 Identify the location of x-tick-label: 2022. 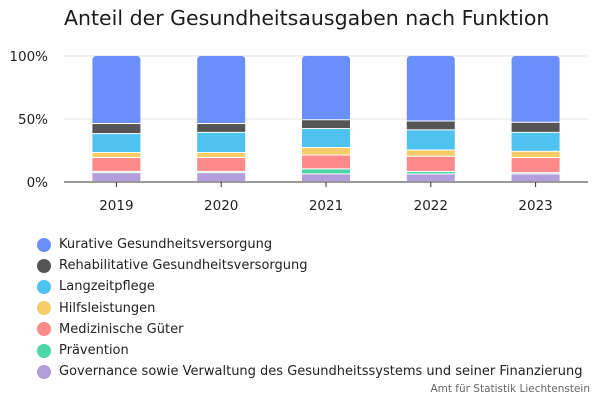
(431, 206).